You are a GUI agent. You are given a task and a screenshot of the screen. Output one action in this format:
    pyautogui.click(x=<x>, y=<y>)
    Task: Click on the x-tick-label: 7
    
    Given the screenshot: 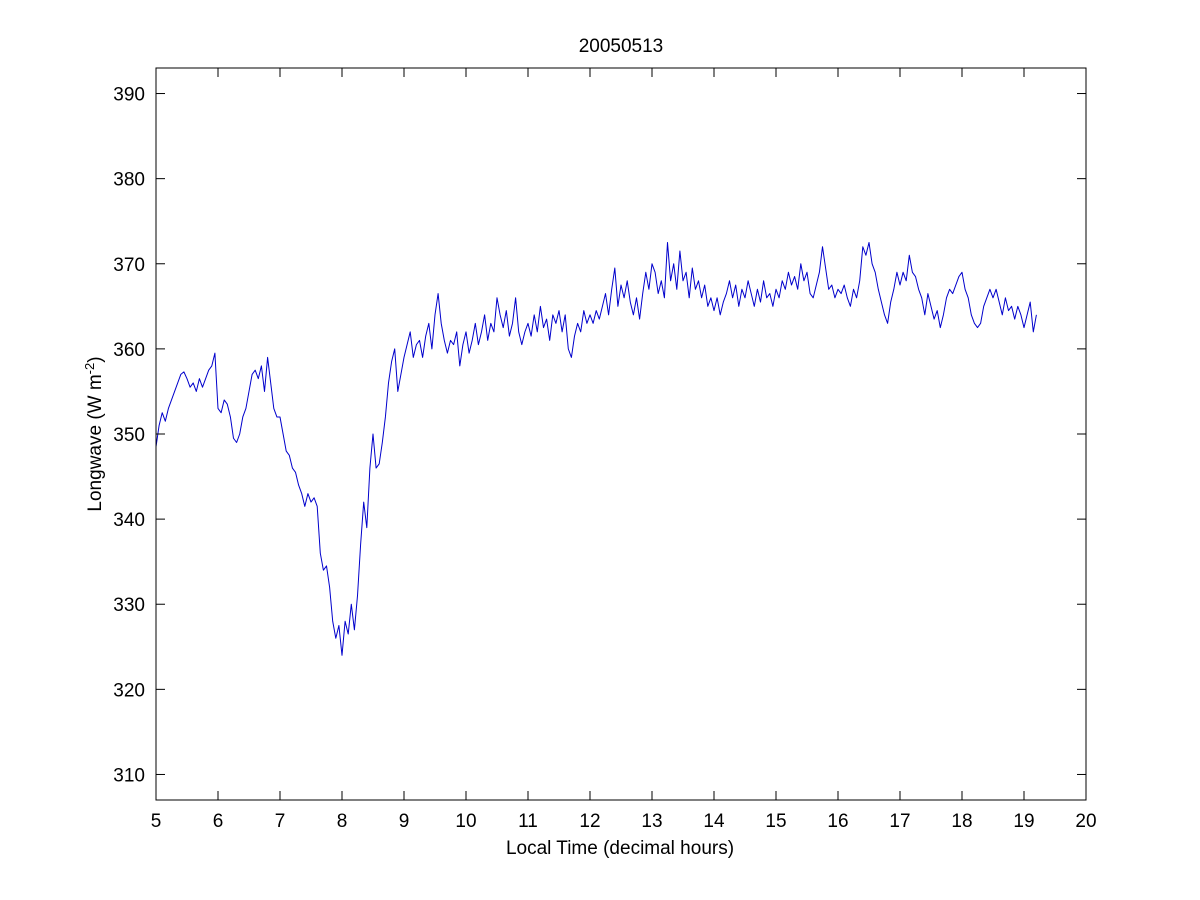 What is the action you would take?
    pyautogui.click(x=280, y=821)
    